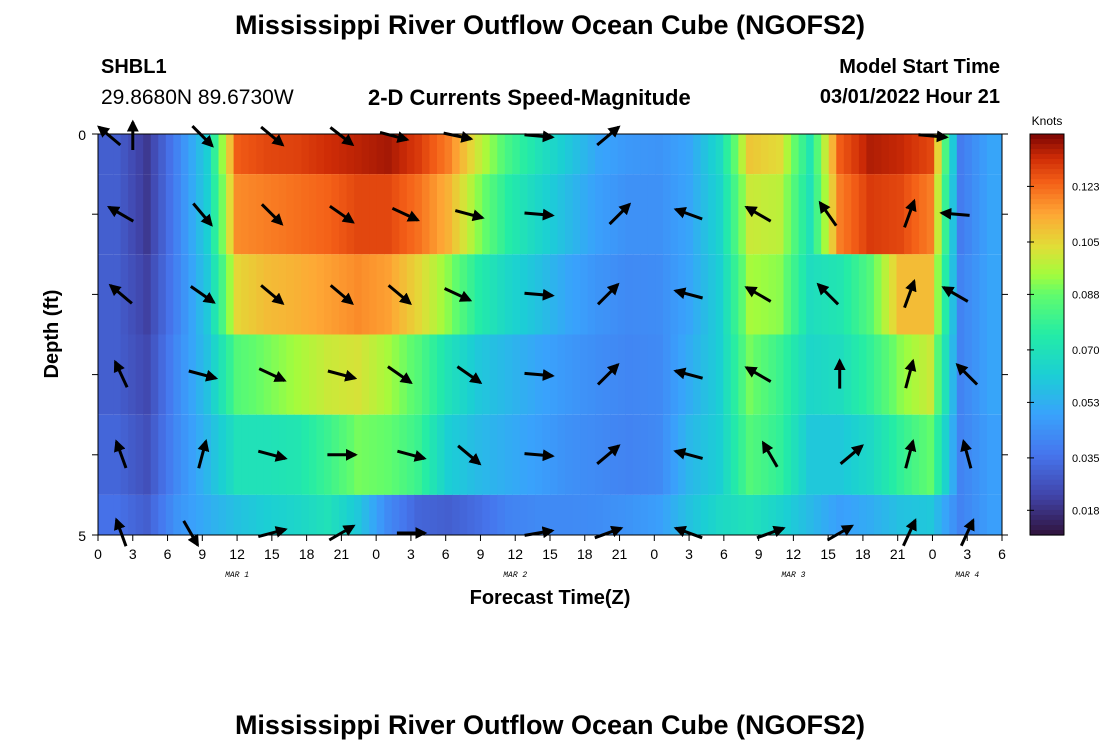 The image size is (1100, 750). I want to click on colorbar-unit-label: Knots, so click(1047, 121).